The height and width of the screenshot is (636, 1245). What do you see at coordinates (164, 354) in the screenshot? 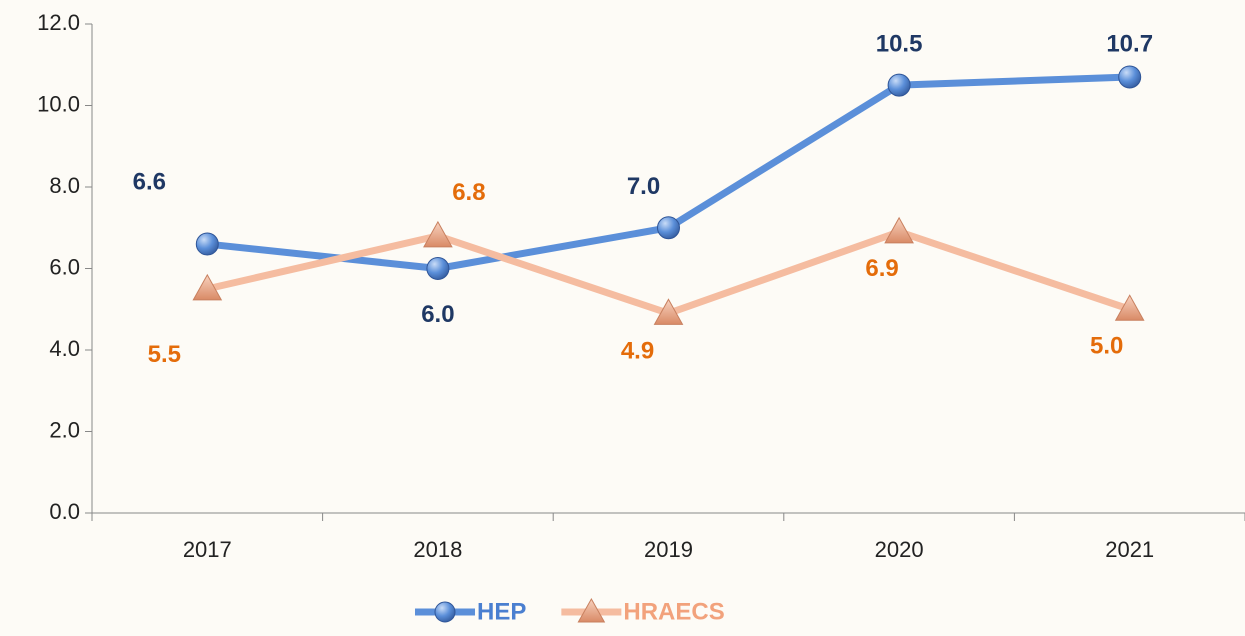
I see `data-label: 5.5` at bounding box center [164, 354].